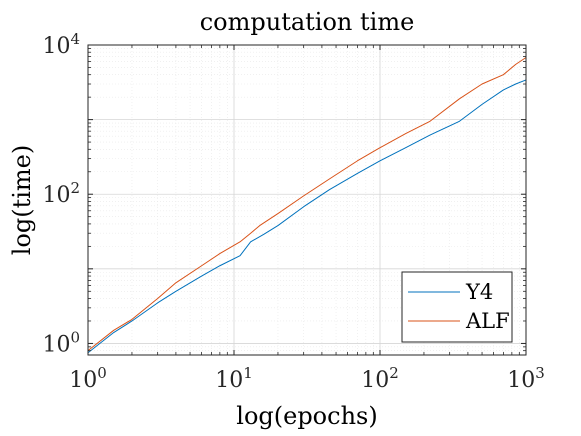  I want to click on x-tick-label: 10¹, so click(234, 378).